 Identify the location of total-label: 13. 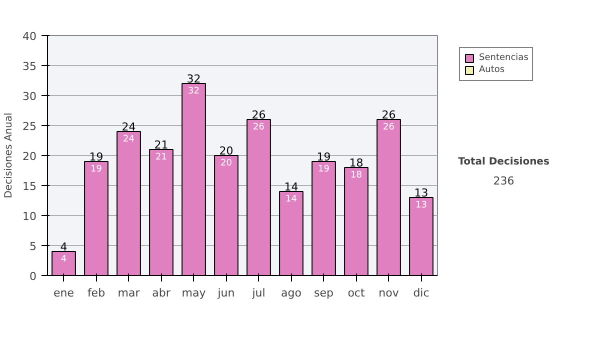
(421, 193).